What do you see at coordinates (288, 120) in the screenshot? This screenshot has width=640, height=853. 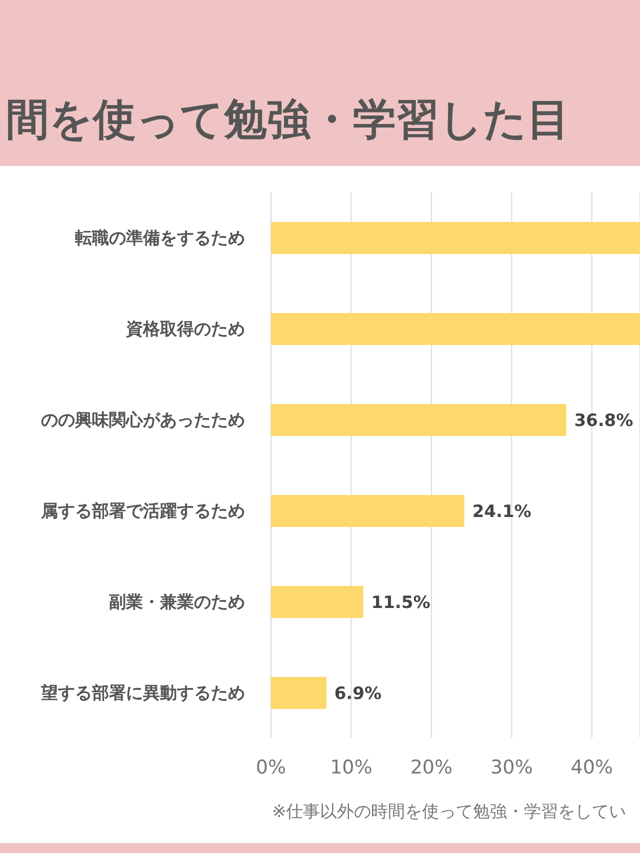 I see `chart-title: 間を使って勉強・学習した目` at bounding box center [288, 120].